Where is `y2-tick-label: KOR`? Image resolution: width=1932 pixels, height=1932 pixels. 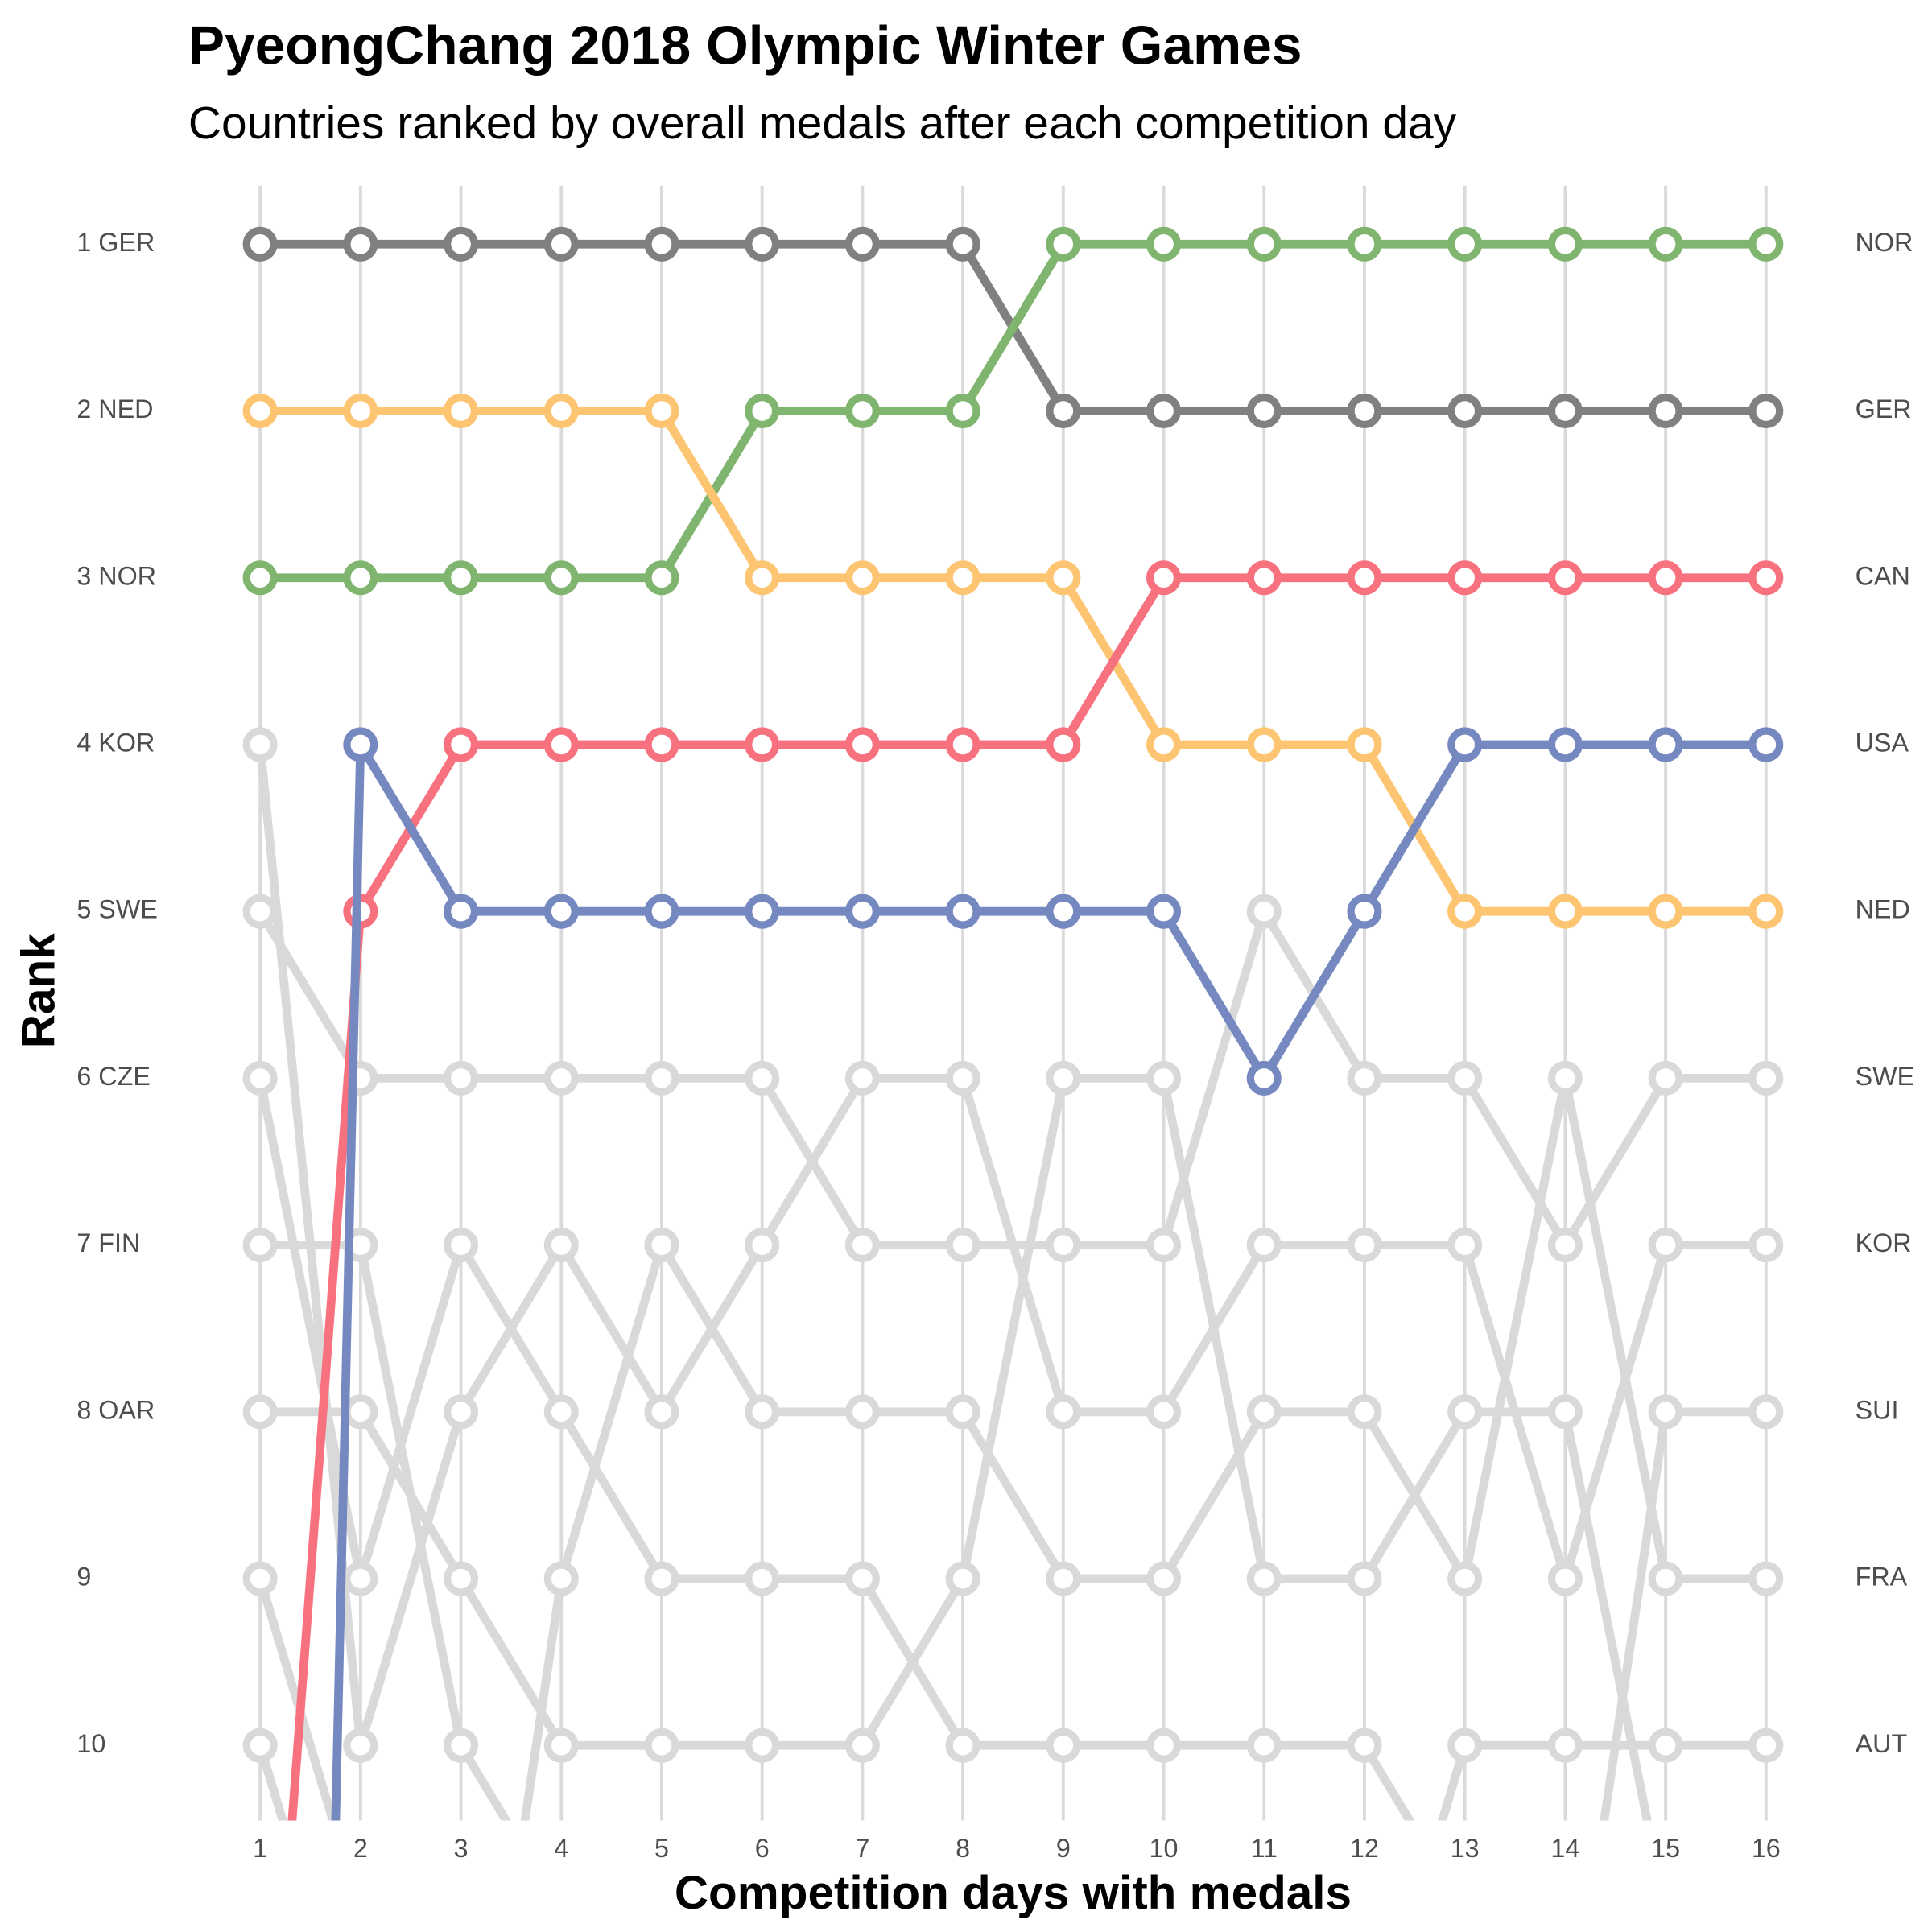 y2-tick-label: KOR is located at coordinates (1884, 1242).